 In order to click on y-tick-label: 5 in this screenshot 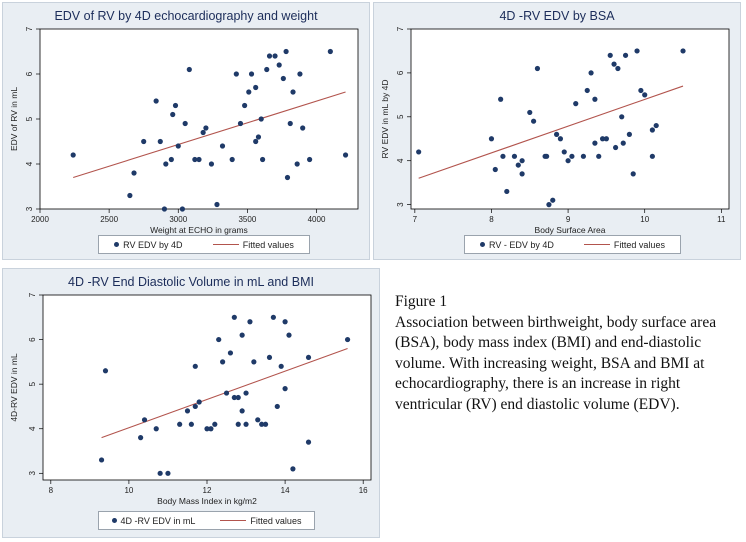, I will do `click(32, 383)`.